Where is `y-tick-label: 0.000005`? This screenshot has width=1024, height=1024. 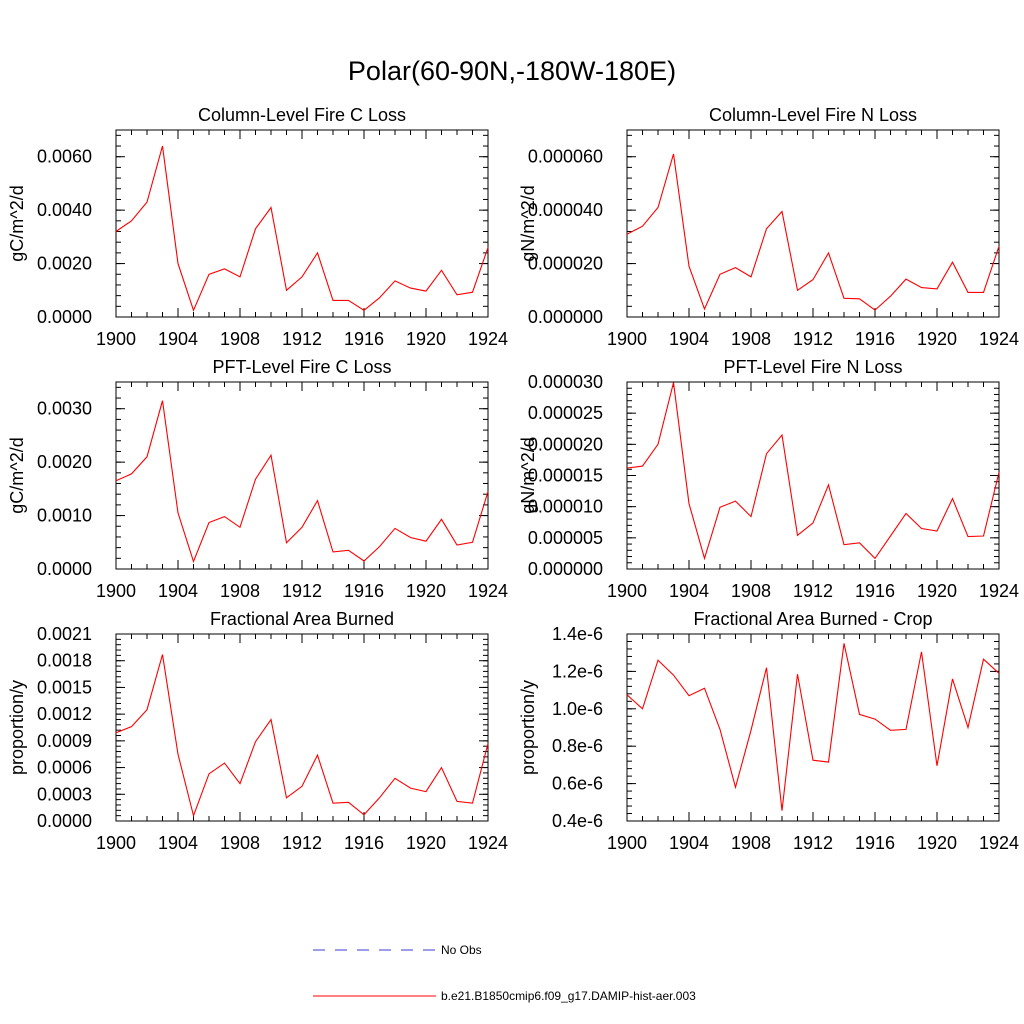 y-tick-label: 0.000005 is located at coordinates (565, 538).